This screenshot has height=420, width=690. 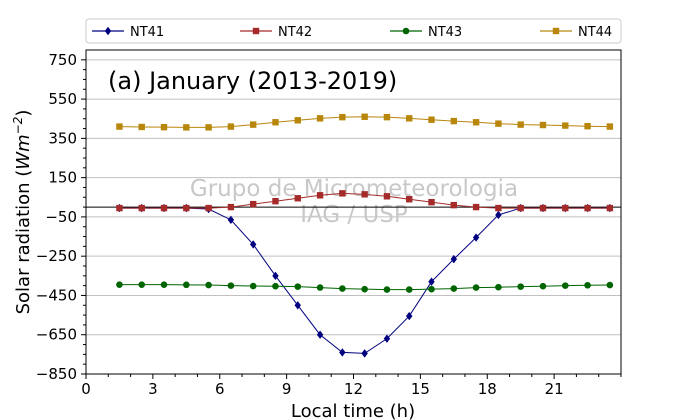 I want to click on legend-marker-nt41, so click(x=108, y=31).